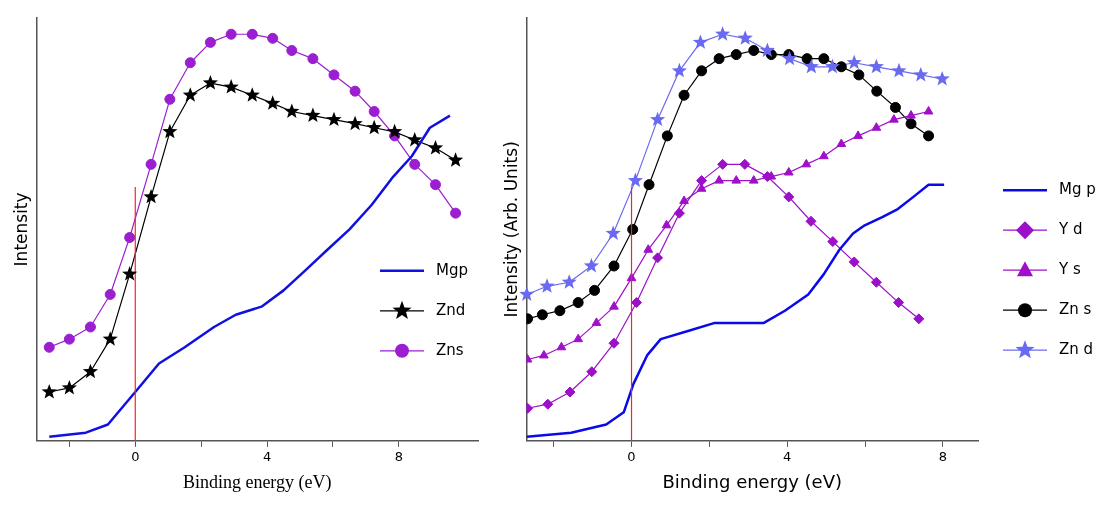  Describe the element at coordinates (1076, 349) in the screenshot. I see `legend-label: Zn d` at that location.